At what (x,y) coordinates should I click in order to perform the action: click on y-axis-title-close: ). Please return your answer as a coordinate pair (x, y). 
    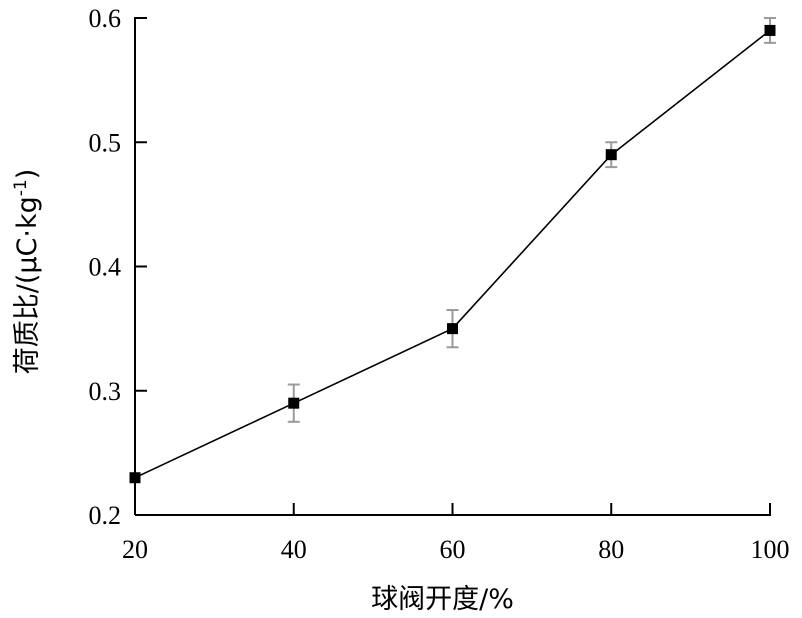
    Looking at the image, I should click on (27, 174).